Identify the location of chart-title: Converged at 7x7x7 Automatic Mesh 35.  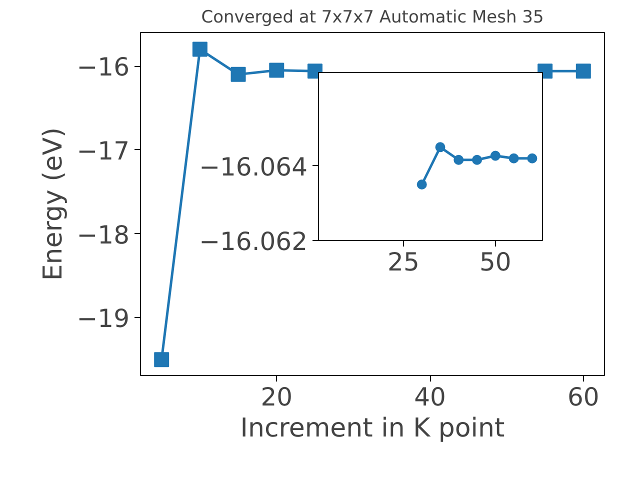
(372, 18).